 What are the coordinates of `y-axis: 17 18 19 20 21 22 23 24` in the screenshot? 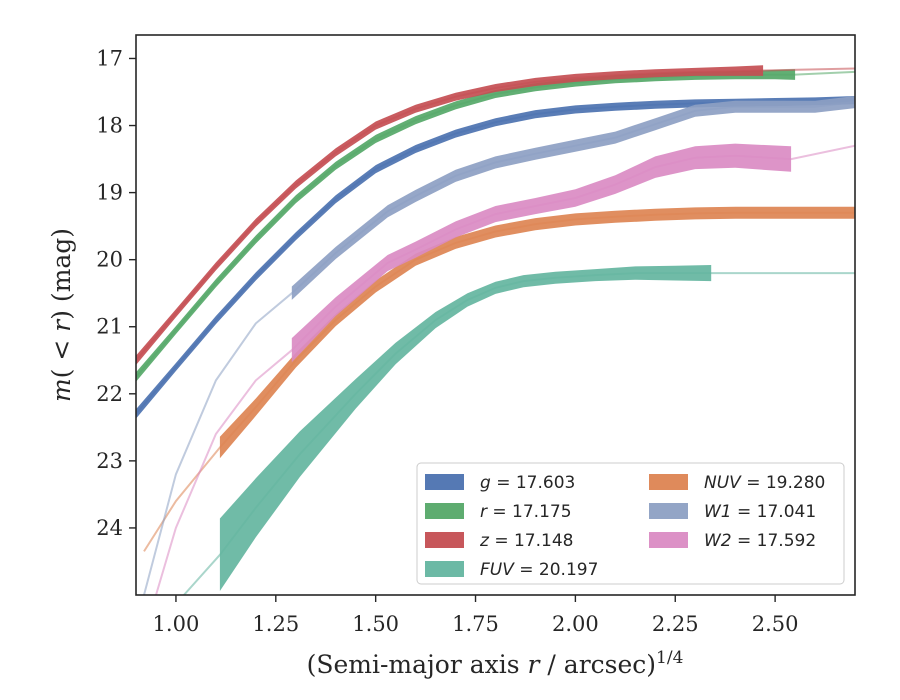 It's located at (116, 293).